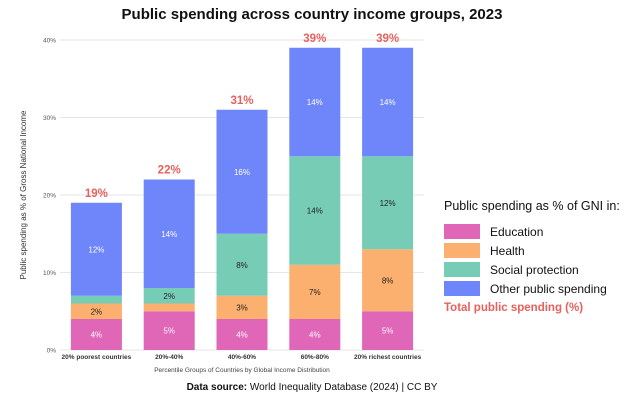  Describe the element at coordinates (52, 351) in the screenshot. I see `y-tick-label-0: 0%` at that location.